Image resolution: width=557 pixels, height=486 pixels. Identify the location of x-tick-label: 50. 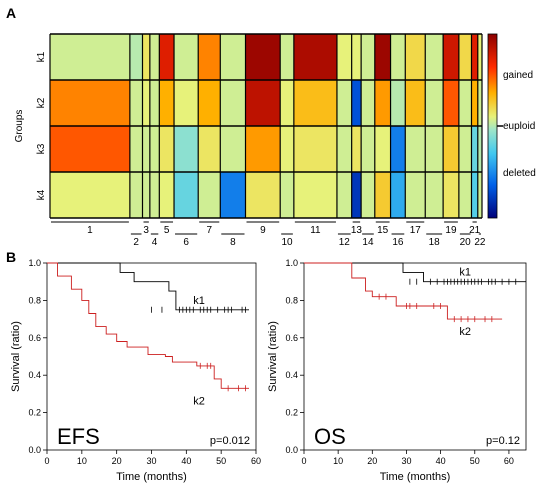
(475, 461).